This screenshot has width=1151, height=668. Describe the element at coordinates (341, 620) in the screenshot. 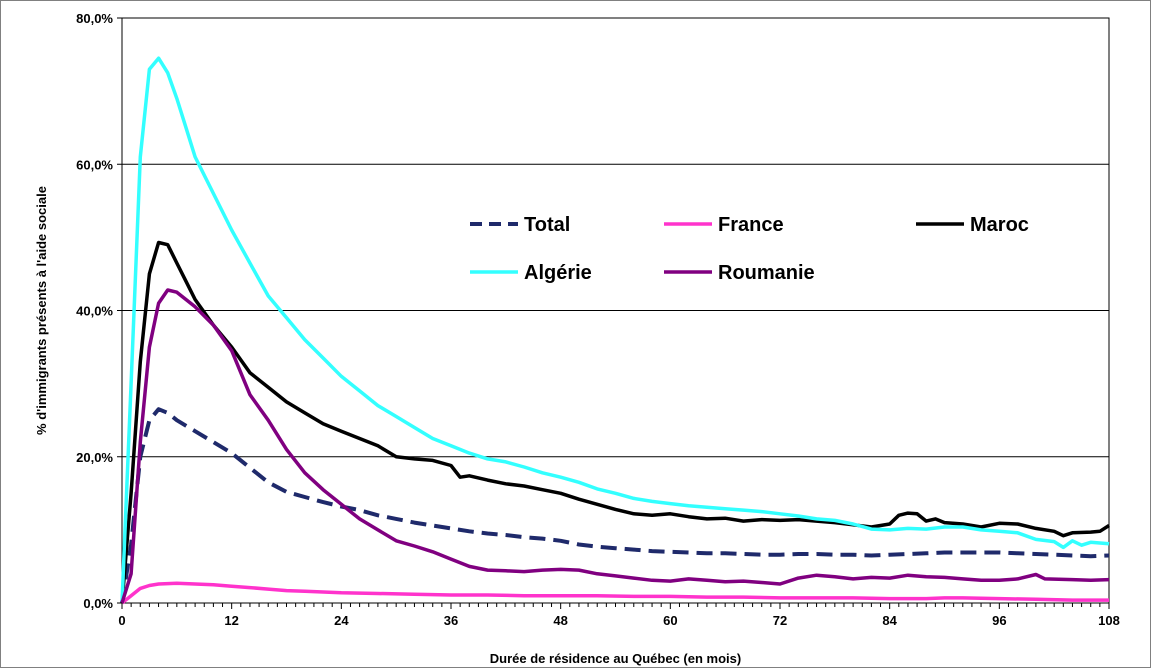

I see `x-tick-label: 24` at that location.